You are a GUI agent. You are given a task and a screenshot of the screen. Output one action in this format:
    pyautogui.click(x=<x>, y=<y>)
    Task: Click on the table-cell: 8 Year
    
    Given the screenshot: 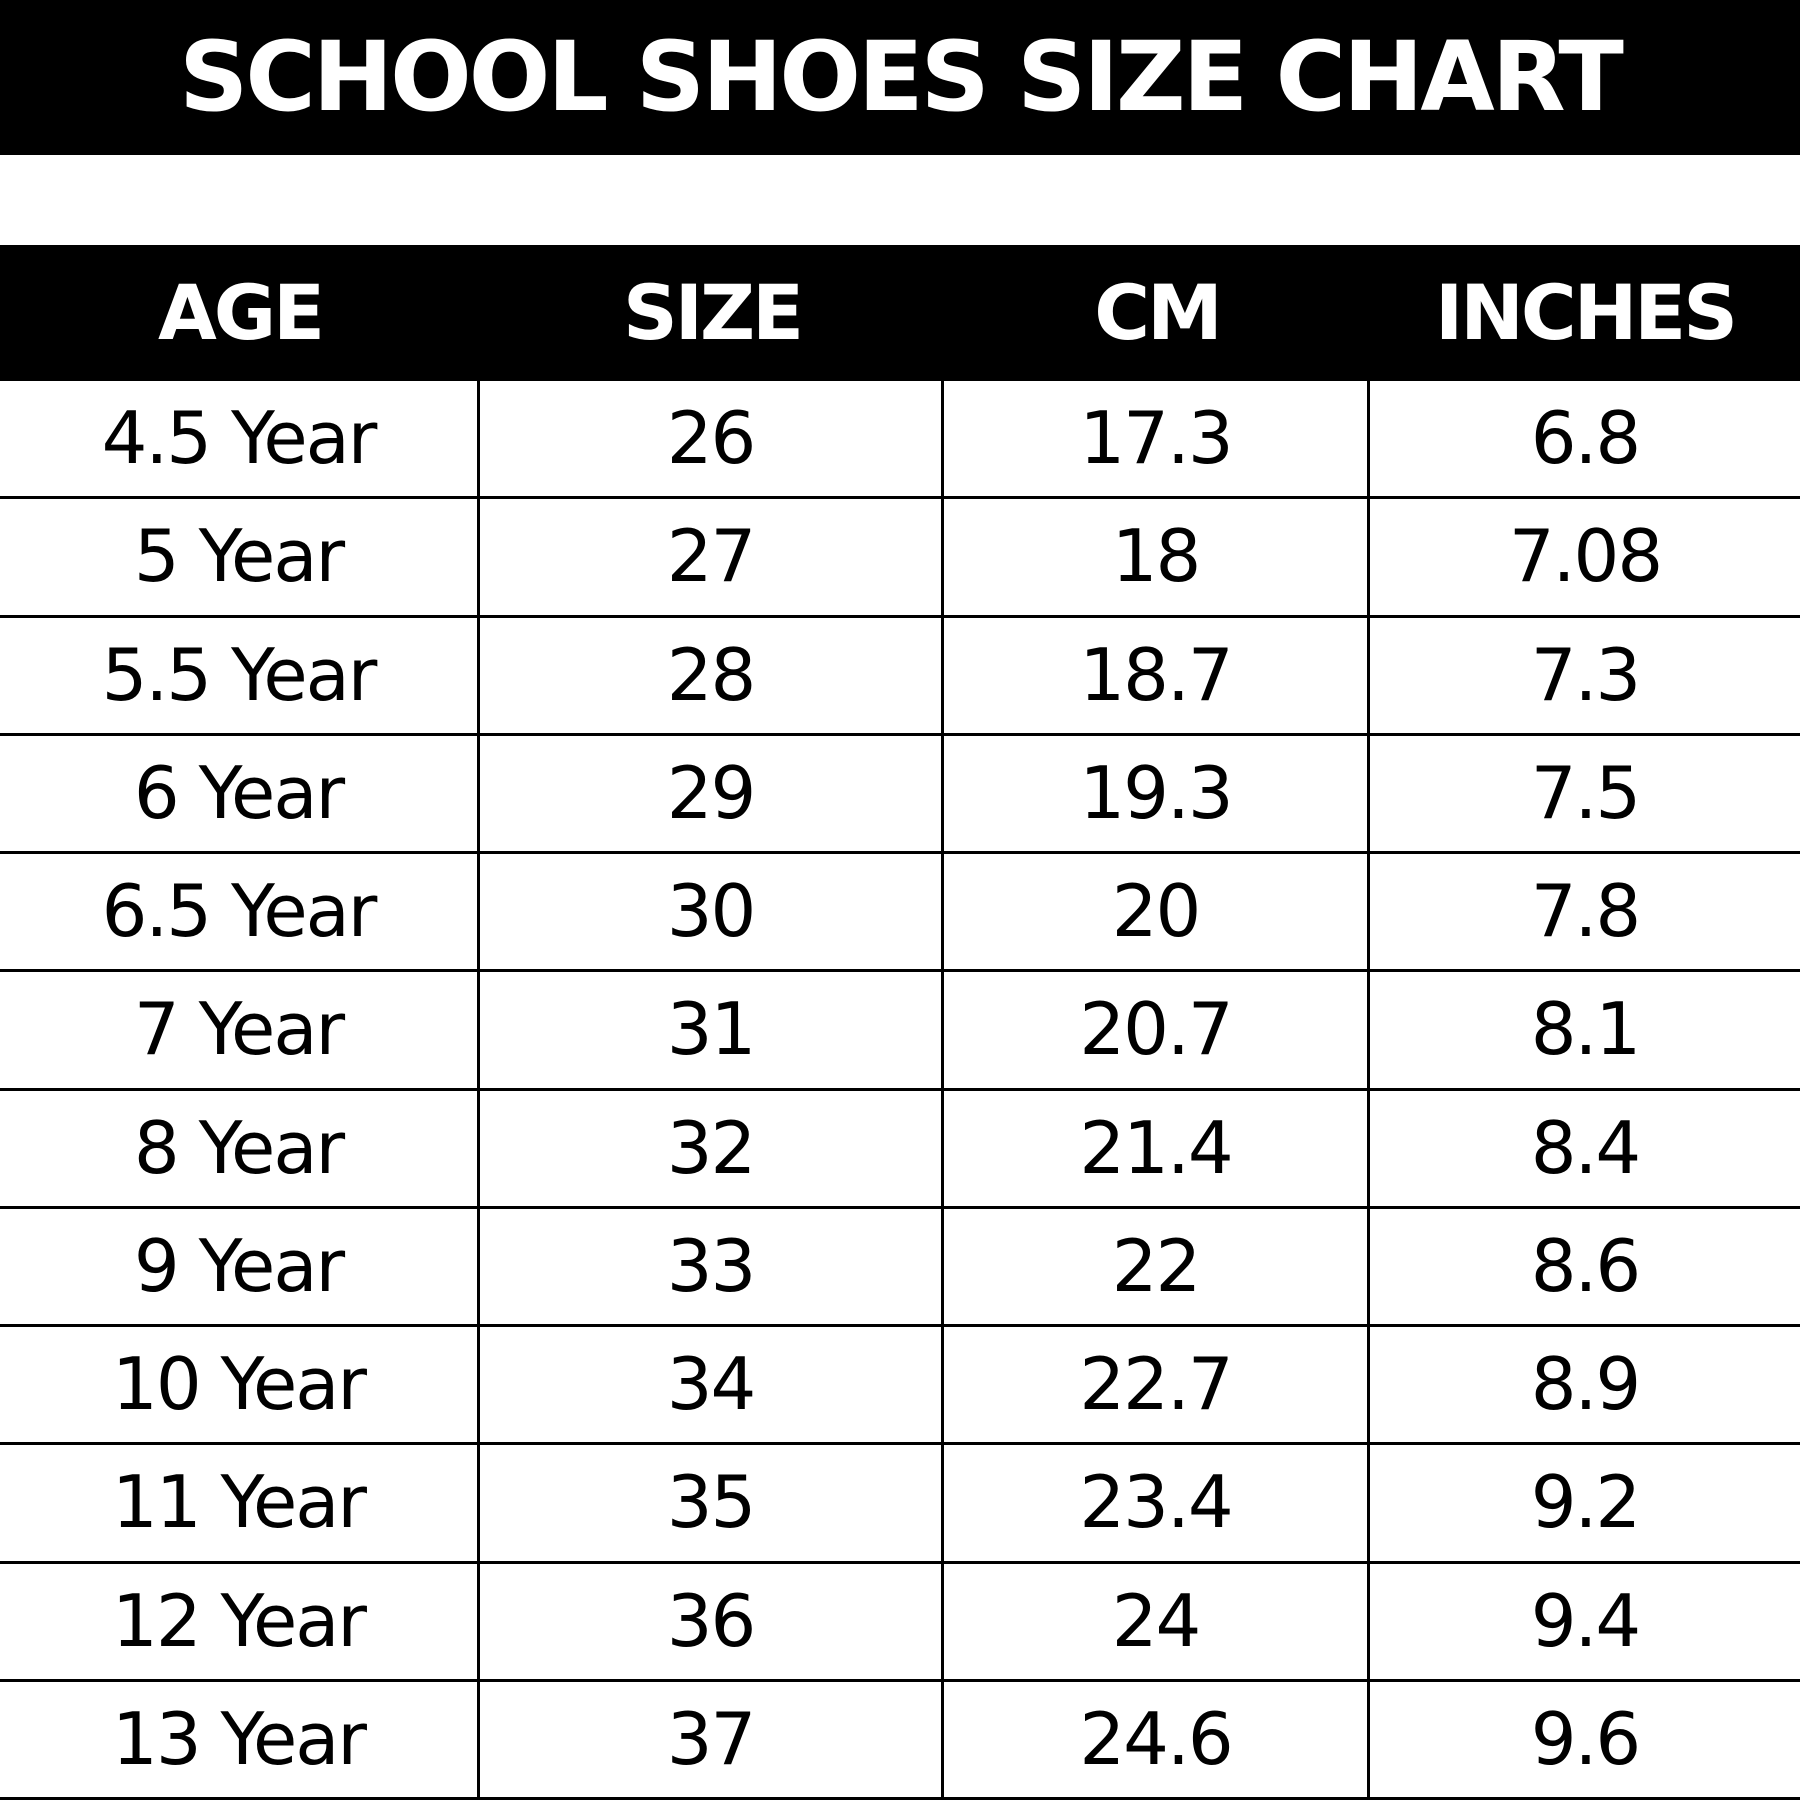 What is the action you would take?
    pyautogui.click(x=240, y=1149)
    